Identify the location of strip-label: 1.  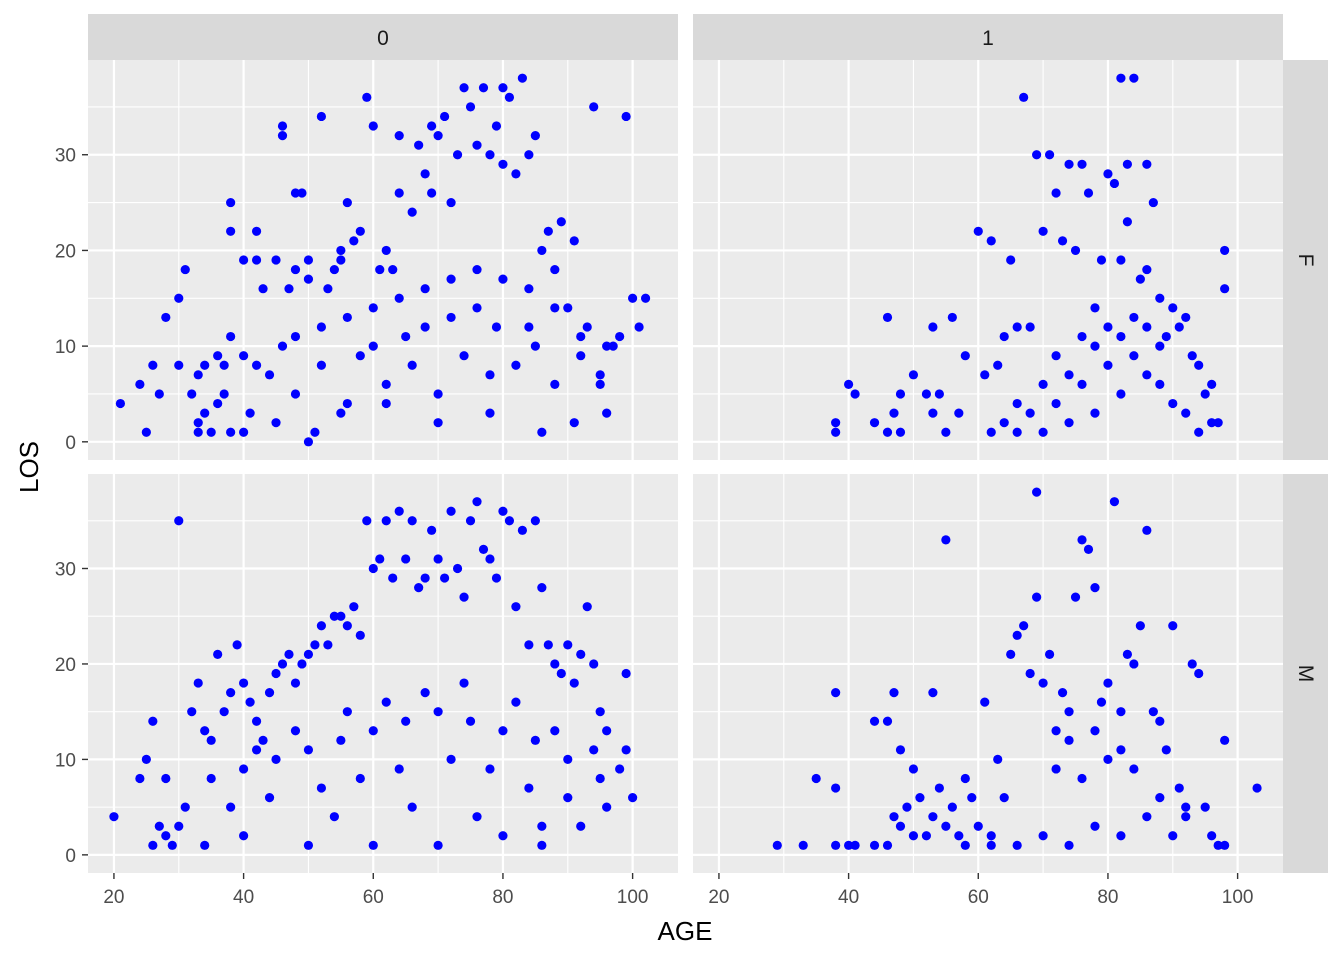
(988, 38).